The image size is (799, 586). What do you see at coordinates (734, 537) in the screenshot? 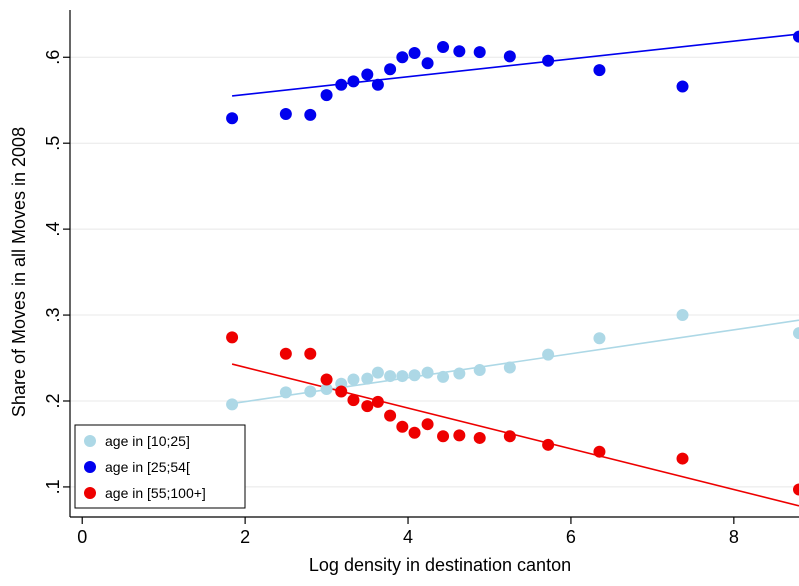
I see `x-tick-label: 8` at bounding box center [734, 537].